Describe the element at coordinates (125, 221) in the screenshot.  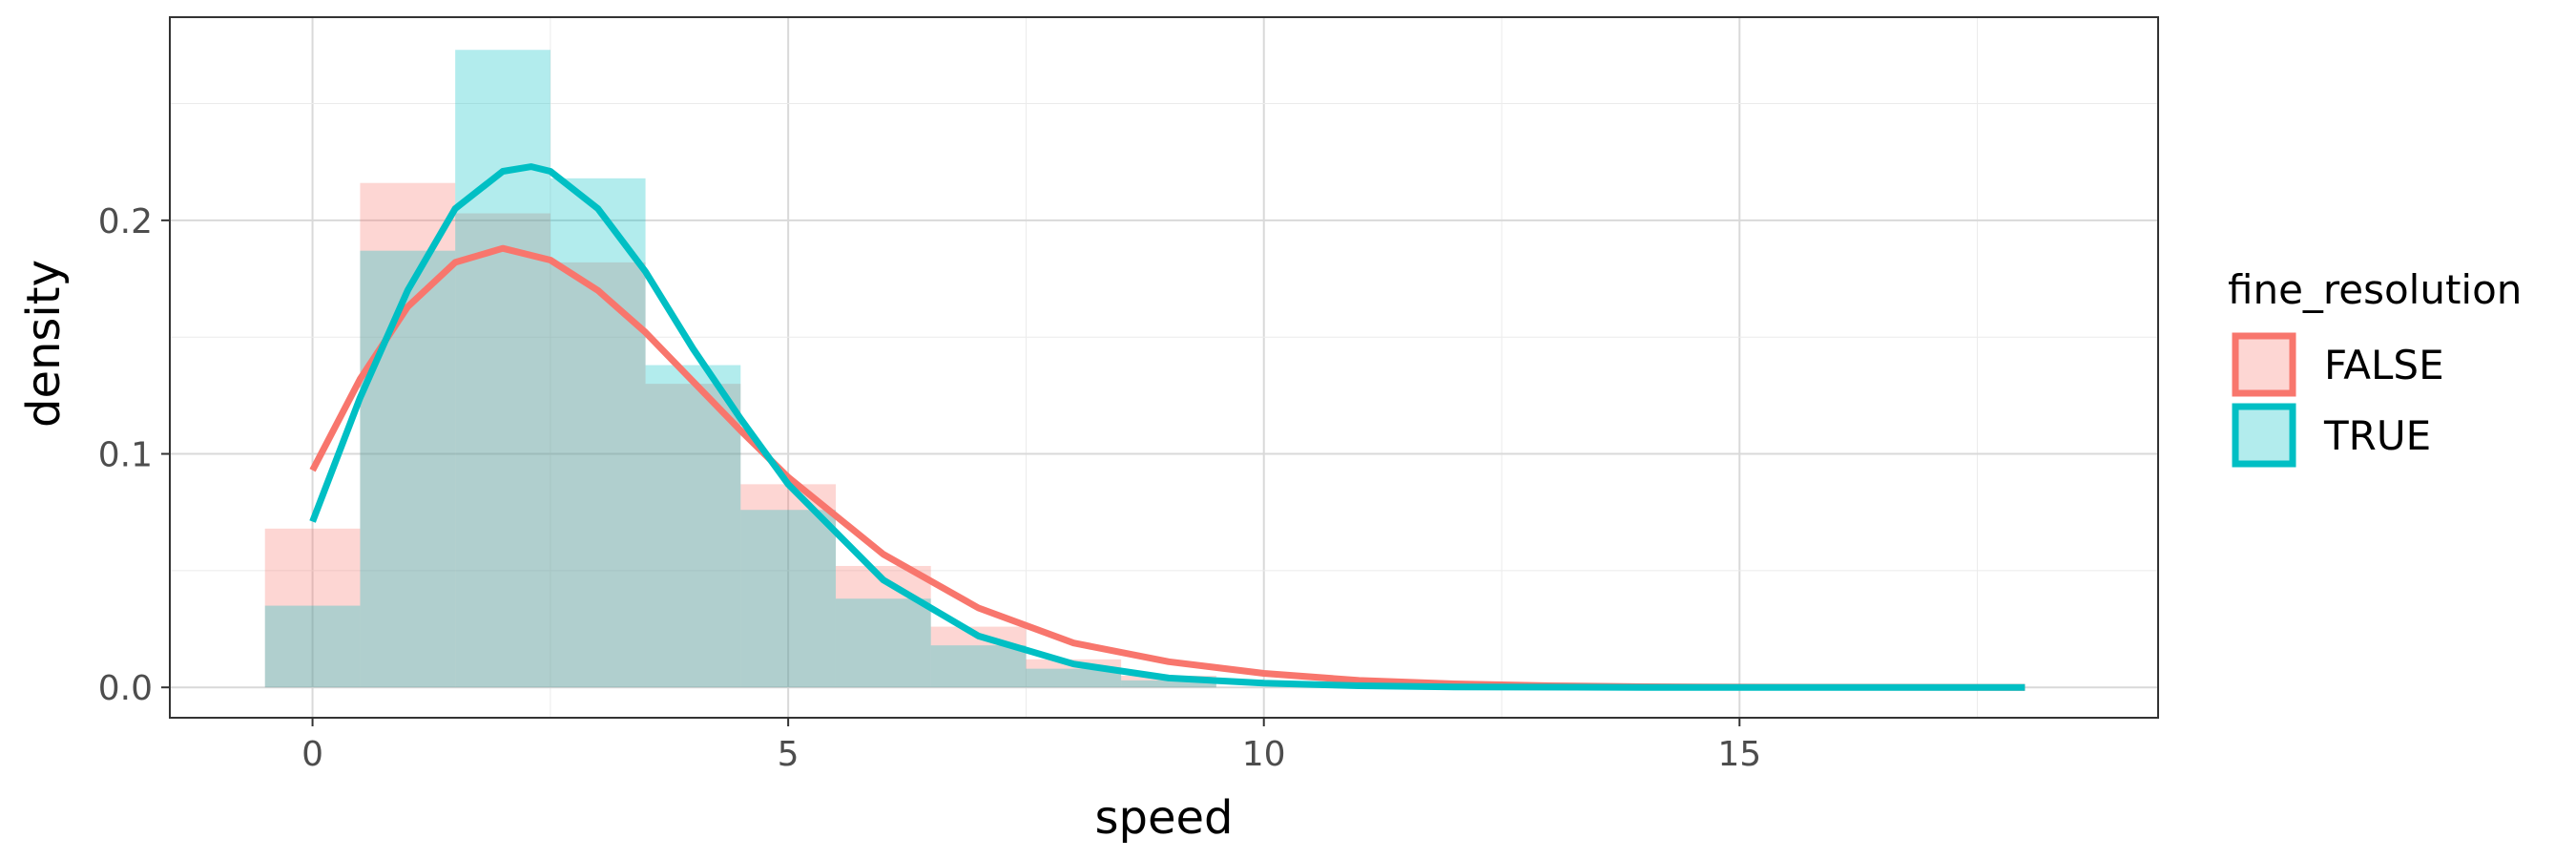
I see `y-tick-label: 0.2` at that location.